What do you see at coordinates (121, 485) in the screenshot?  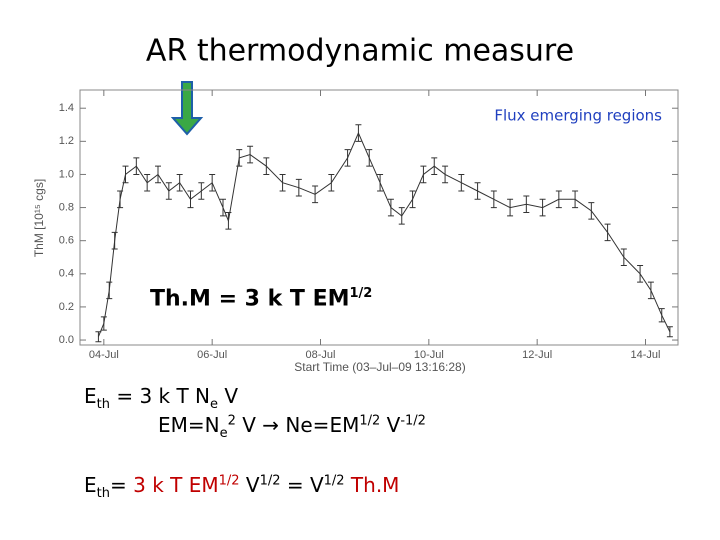 I see `equation-part: =` at bounding box center [121, 485].